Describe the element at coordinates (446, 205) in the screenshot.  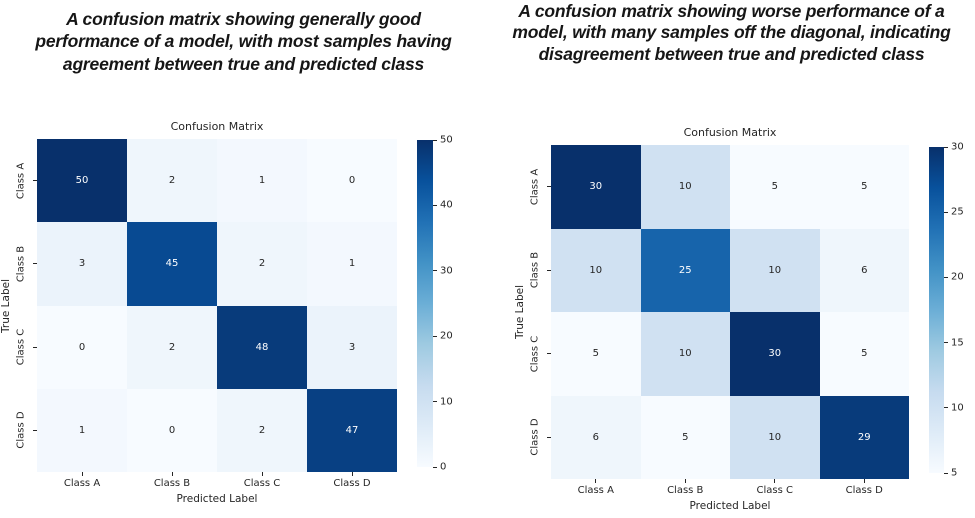
I see `colorbar-tick-label: 40` at that location.